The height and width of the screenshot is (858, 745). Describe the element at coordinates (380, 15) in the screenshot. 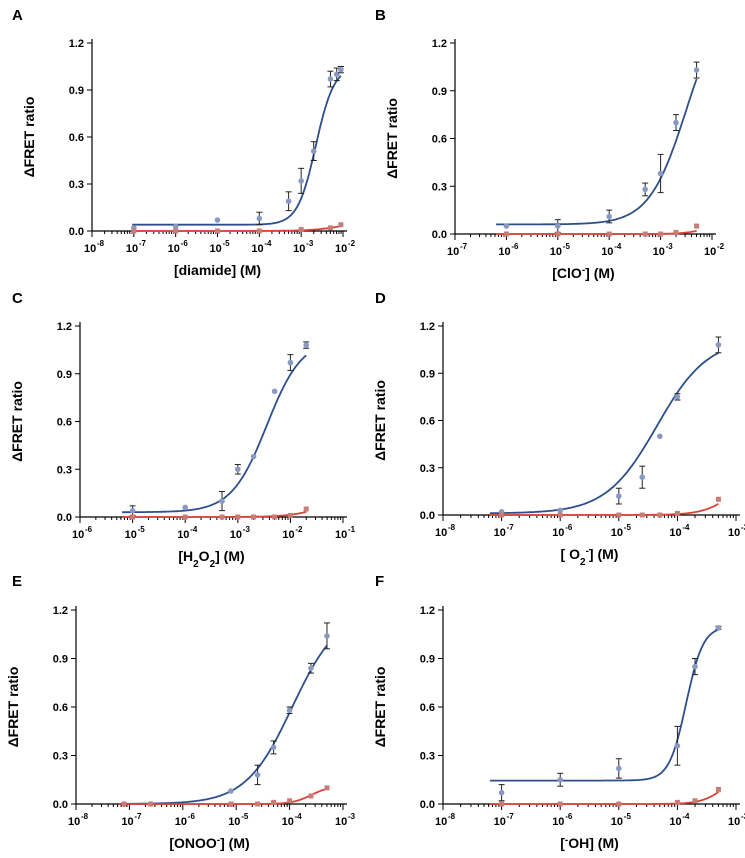

I see `panel-letter: B` at that location.